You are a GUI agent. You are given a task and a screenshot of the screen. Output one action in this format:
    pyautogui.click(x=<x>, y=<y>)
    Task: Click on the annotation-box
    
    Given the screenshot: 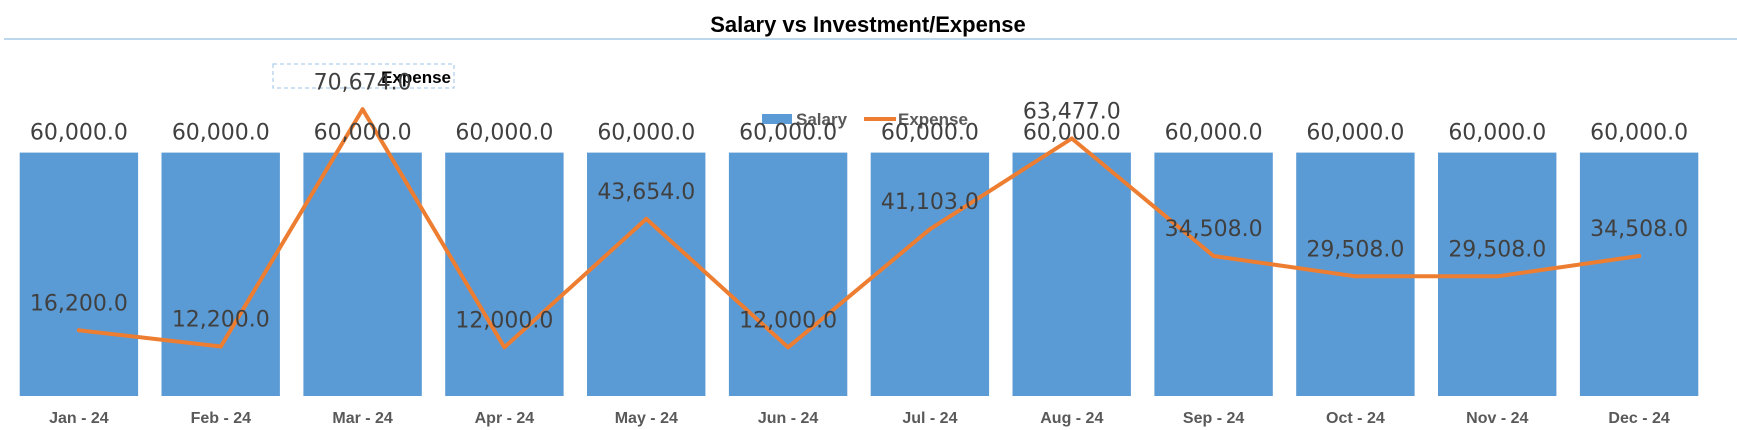 What is the action you would take?
    pyautogui.click(x=363, y=76)
    